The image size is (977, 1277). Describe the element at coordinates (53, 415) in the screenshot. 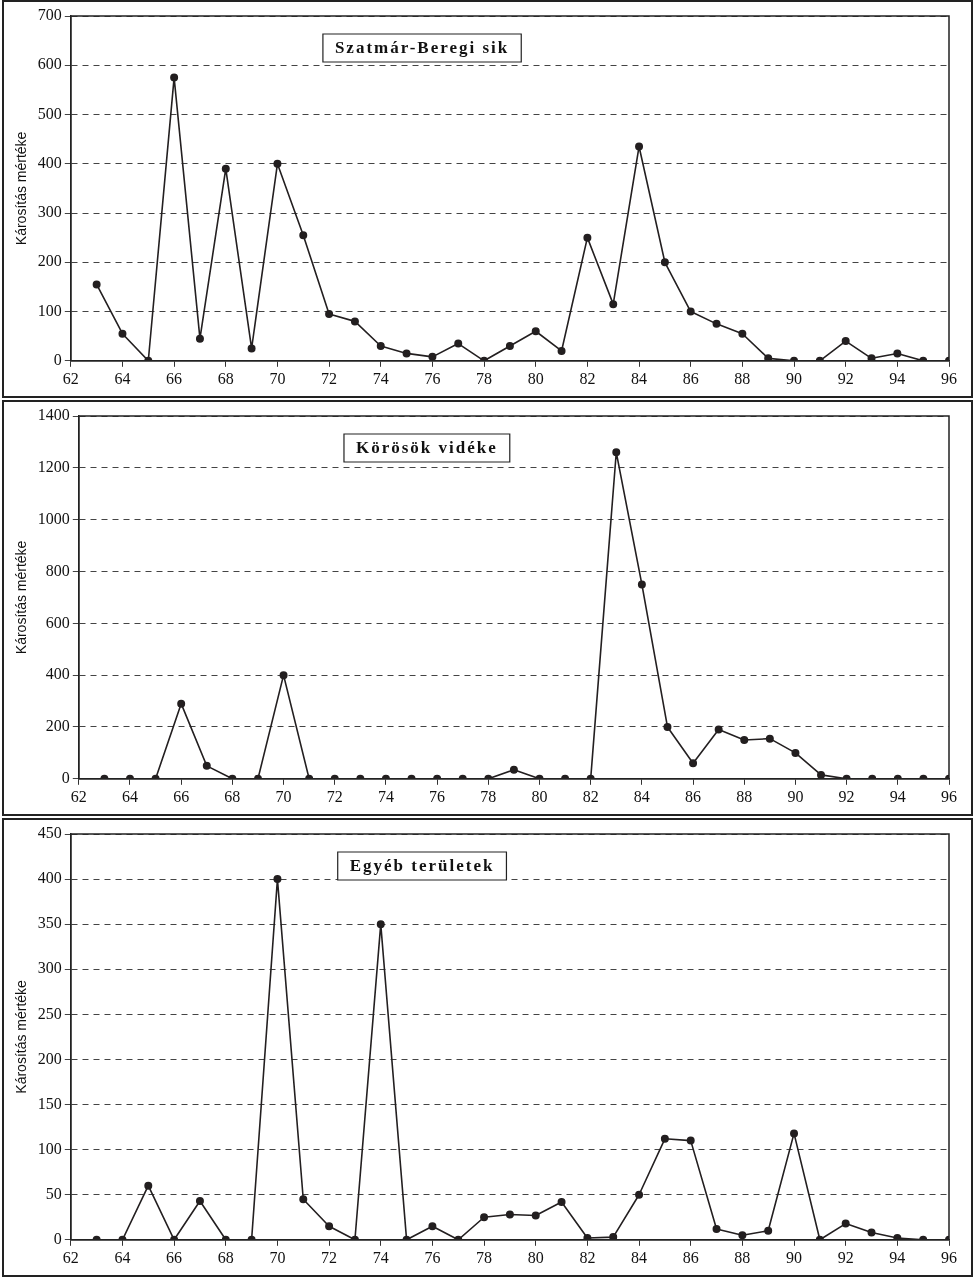

I see `y-tick-label: 1400` at that location.